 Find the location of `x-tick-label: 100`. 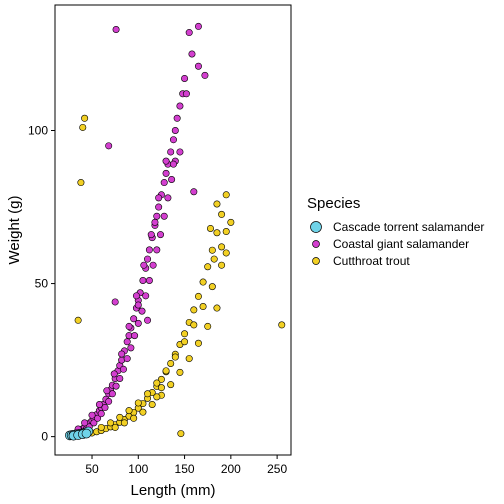

x-tick-label: 100 is located at coordinates (138, 469).